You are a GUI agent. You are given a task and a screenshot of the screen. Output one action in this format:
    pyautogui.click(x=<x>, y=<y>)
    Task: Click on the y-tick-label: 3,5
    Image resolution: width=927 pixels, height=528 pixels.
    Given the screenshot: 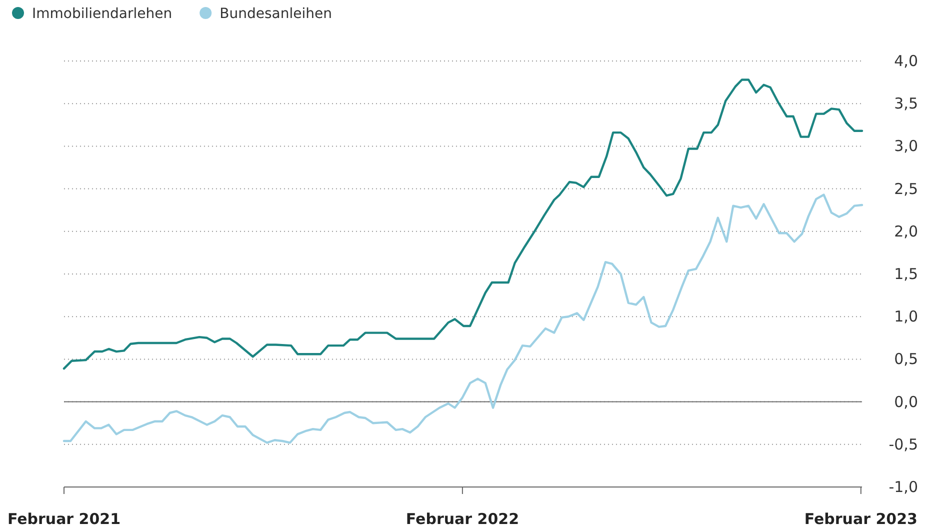 What is the action you would take?
    pyautogui.click(x=906, y=103)
    